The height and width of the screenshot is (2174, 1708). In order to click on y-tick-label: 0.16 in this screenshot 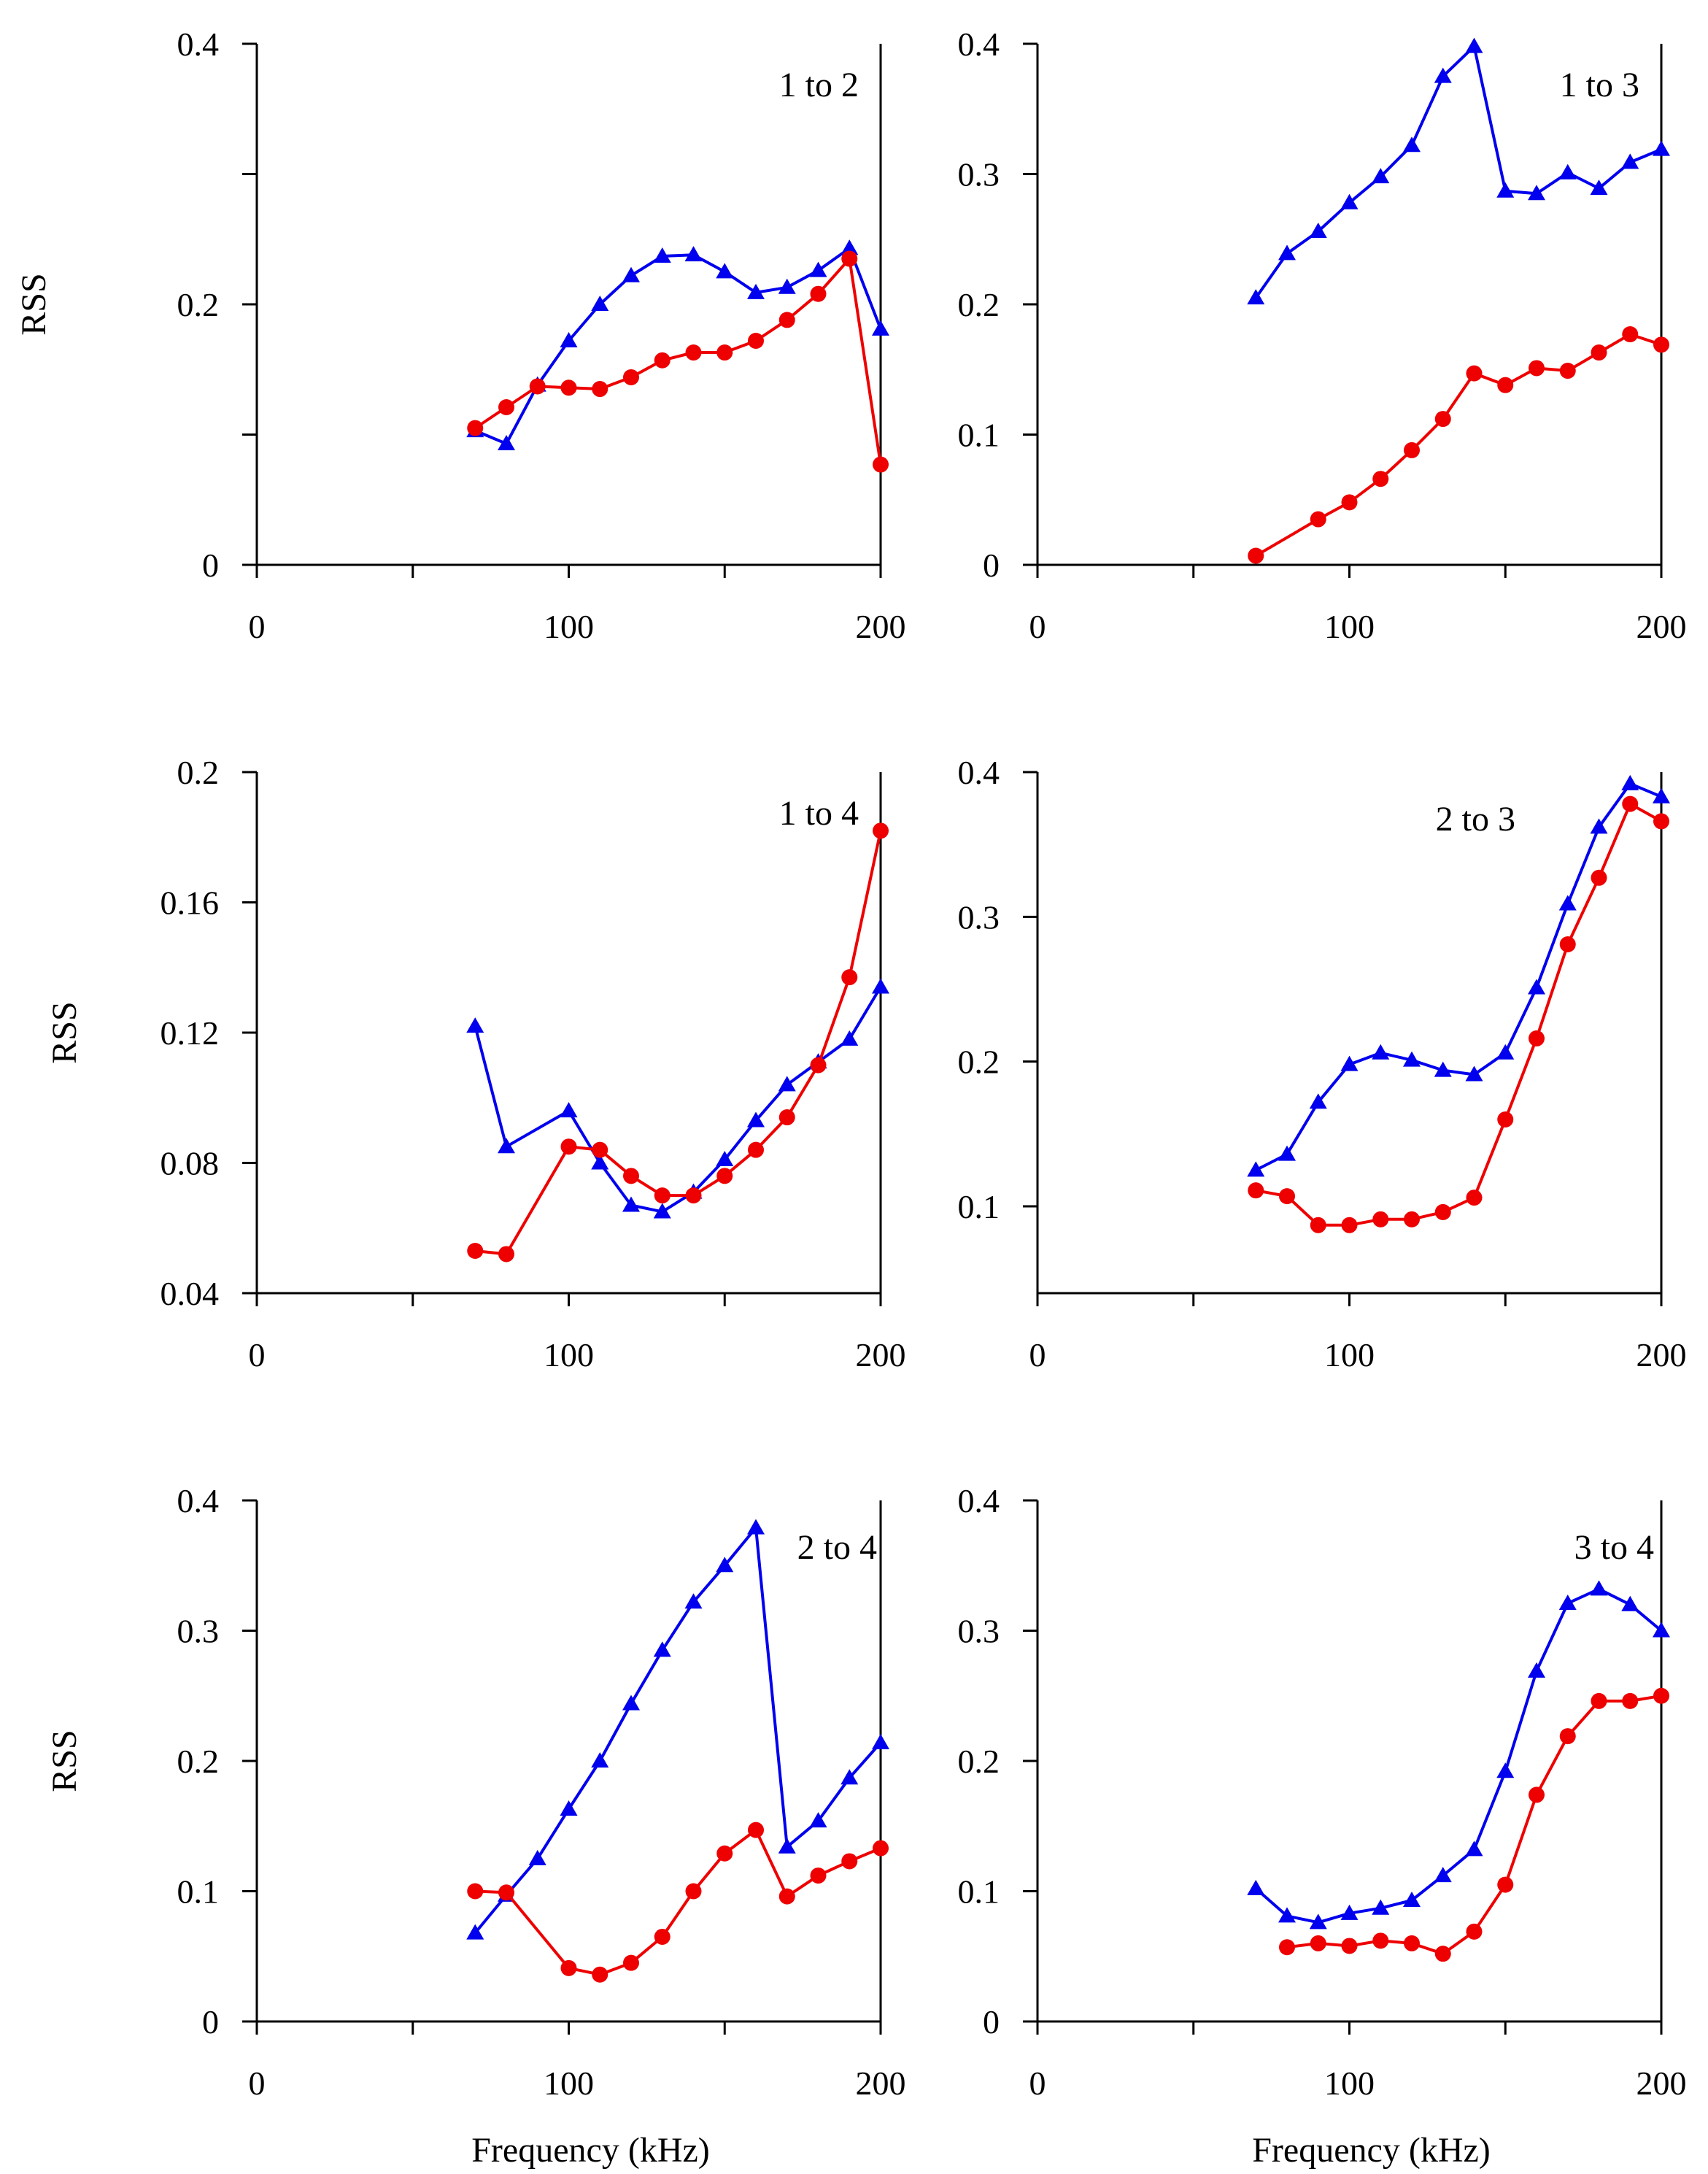, I will do `click(190, 903)`.